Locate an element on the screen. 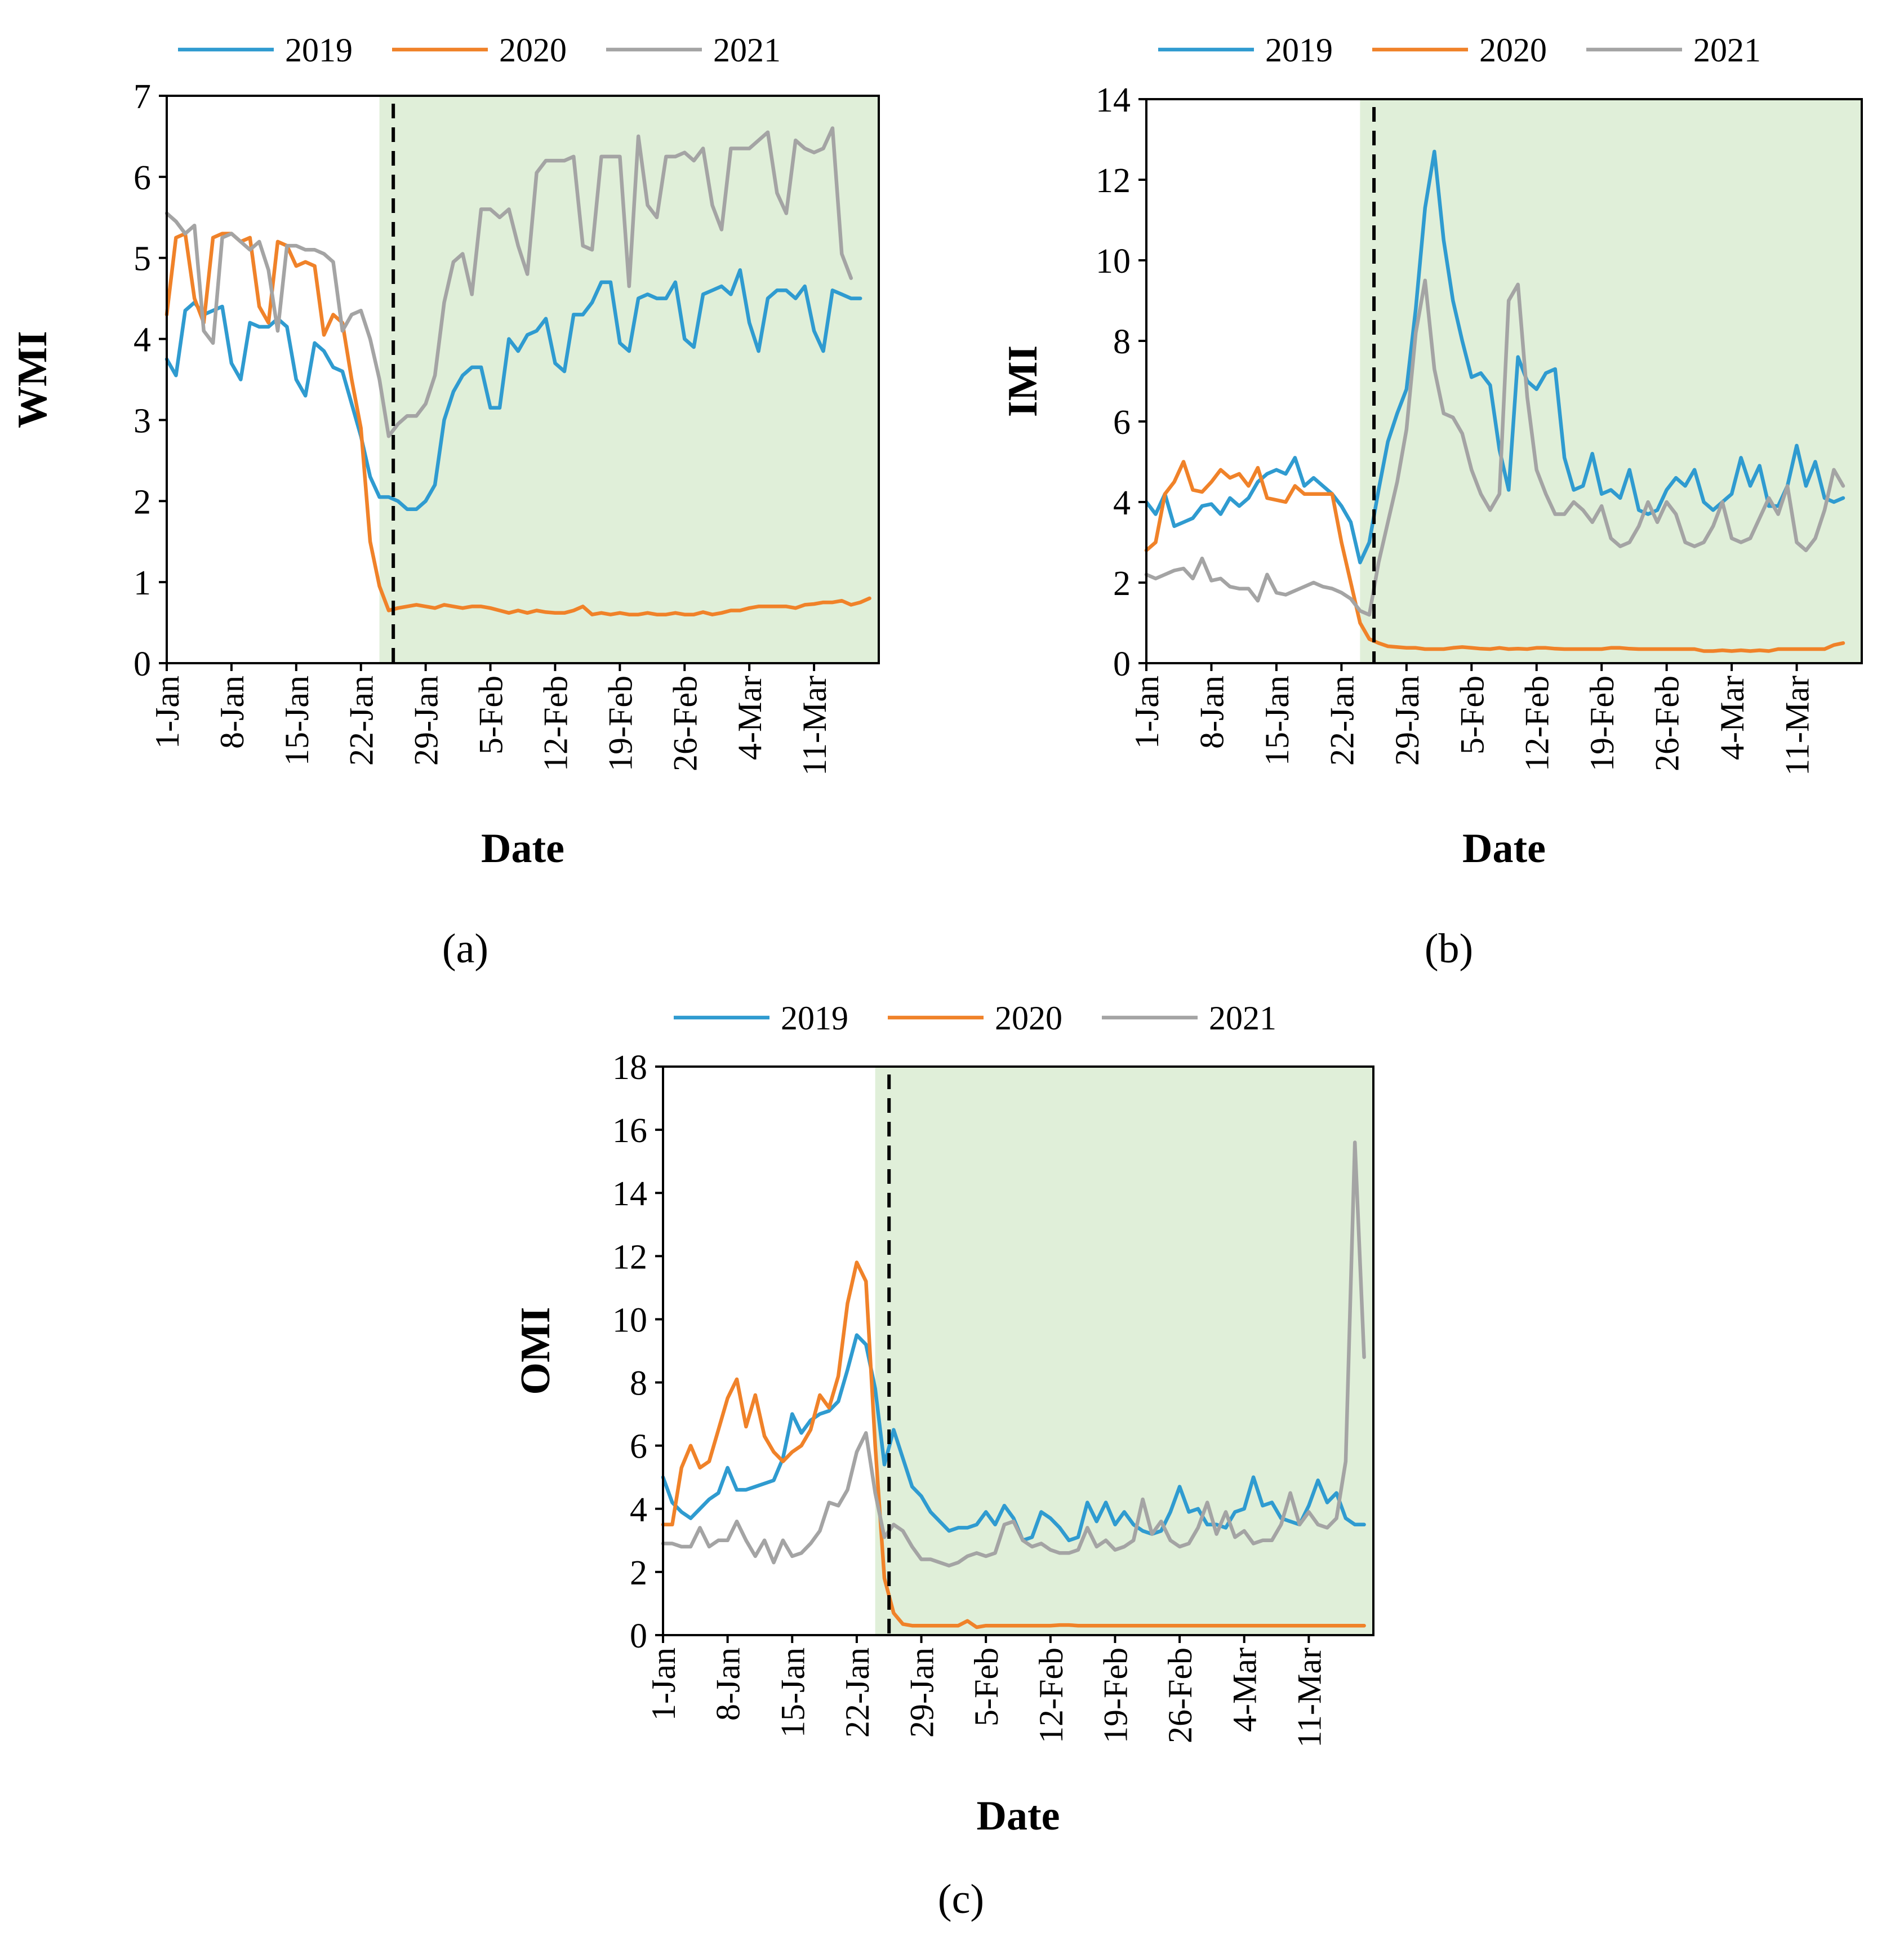  y-tick-label: 1 is located at coordinates (142, 583).